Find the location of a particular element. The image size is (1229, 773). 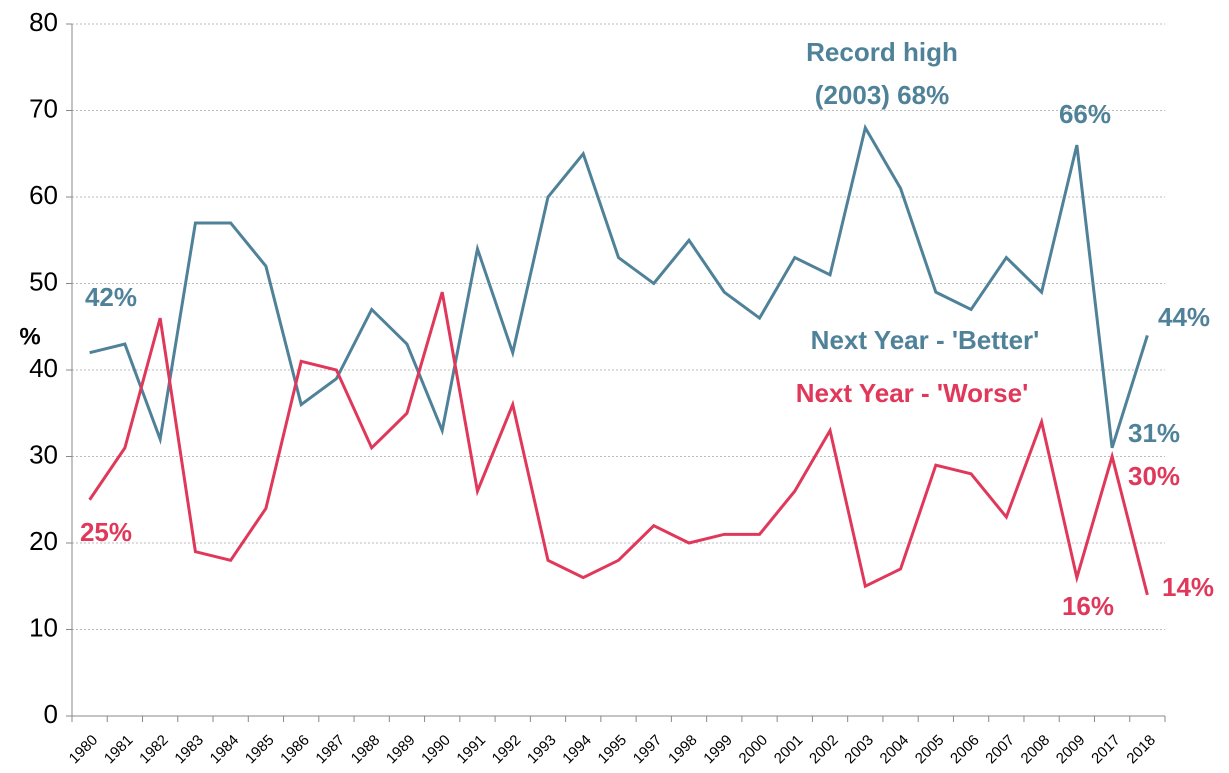

x-tick-label: 2004 is located at coordinates (895, 750).